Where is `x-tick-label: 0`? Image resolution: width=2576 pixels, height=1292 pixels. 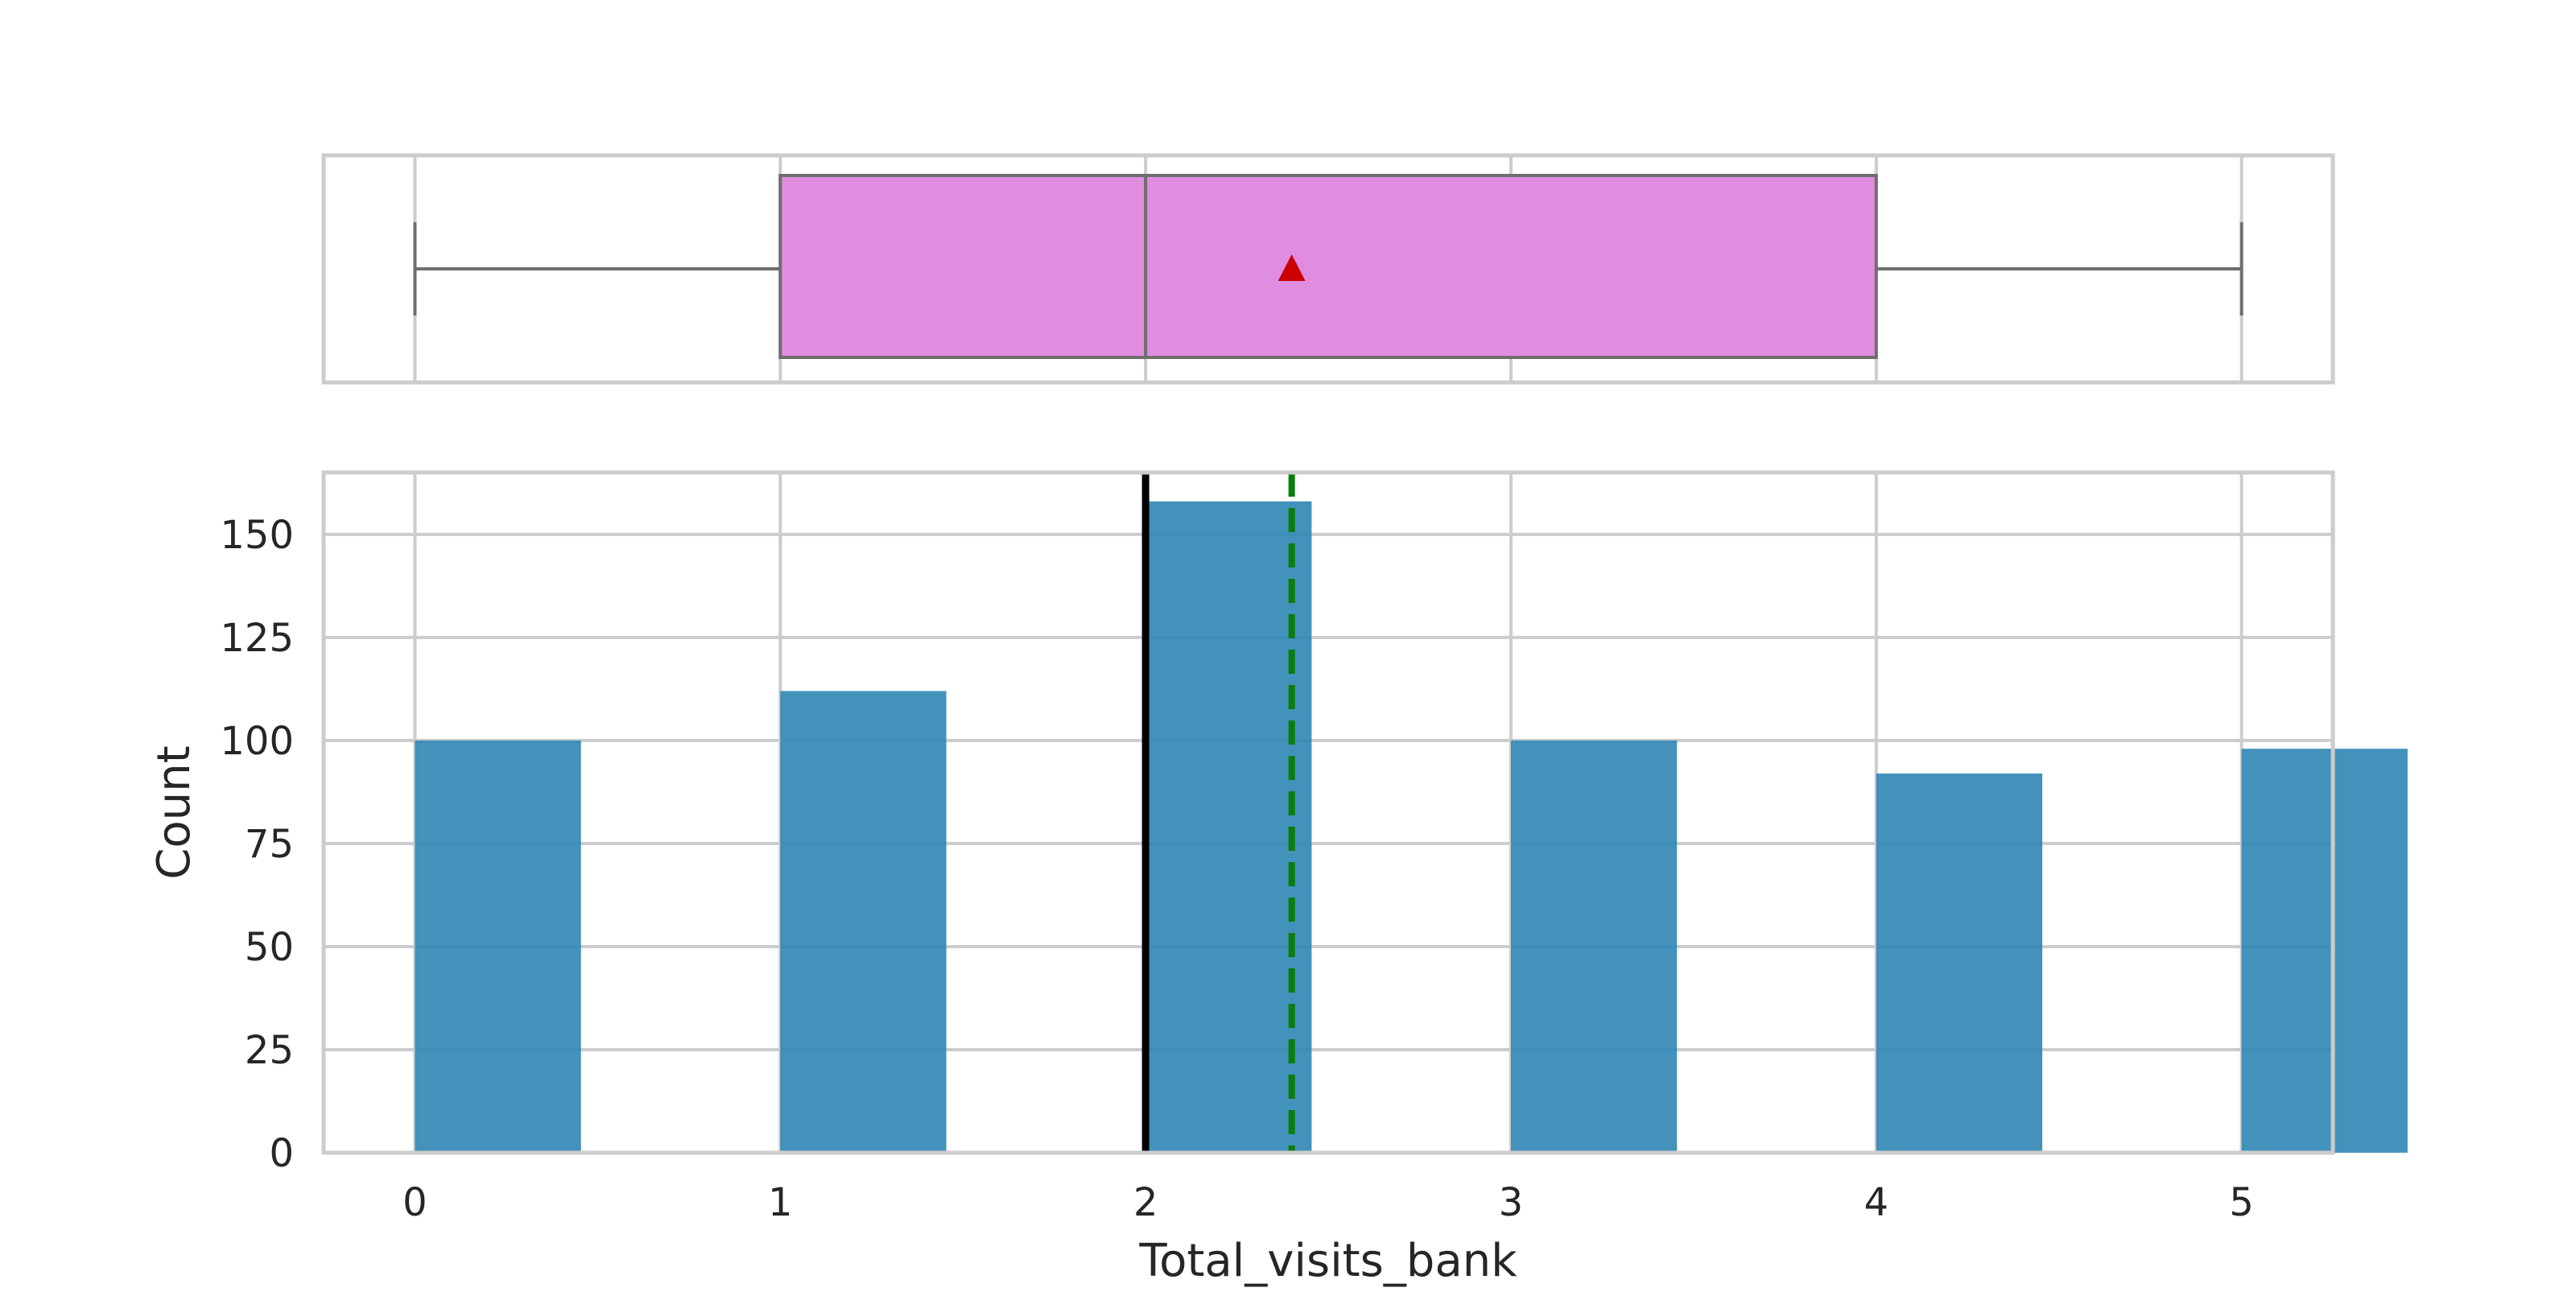 x-tick-label: 0 is located at coordinates (414, 1202).